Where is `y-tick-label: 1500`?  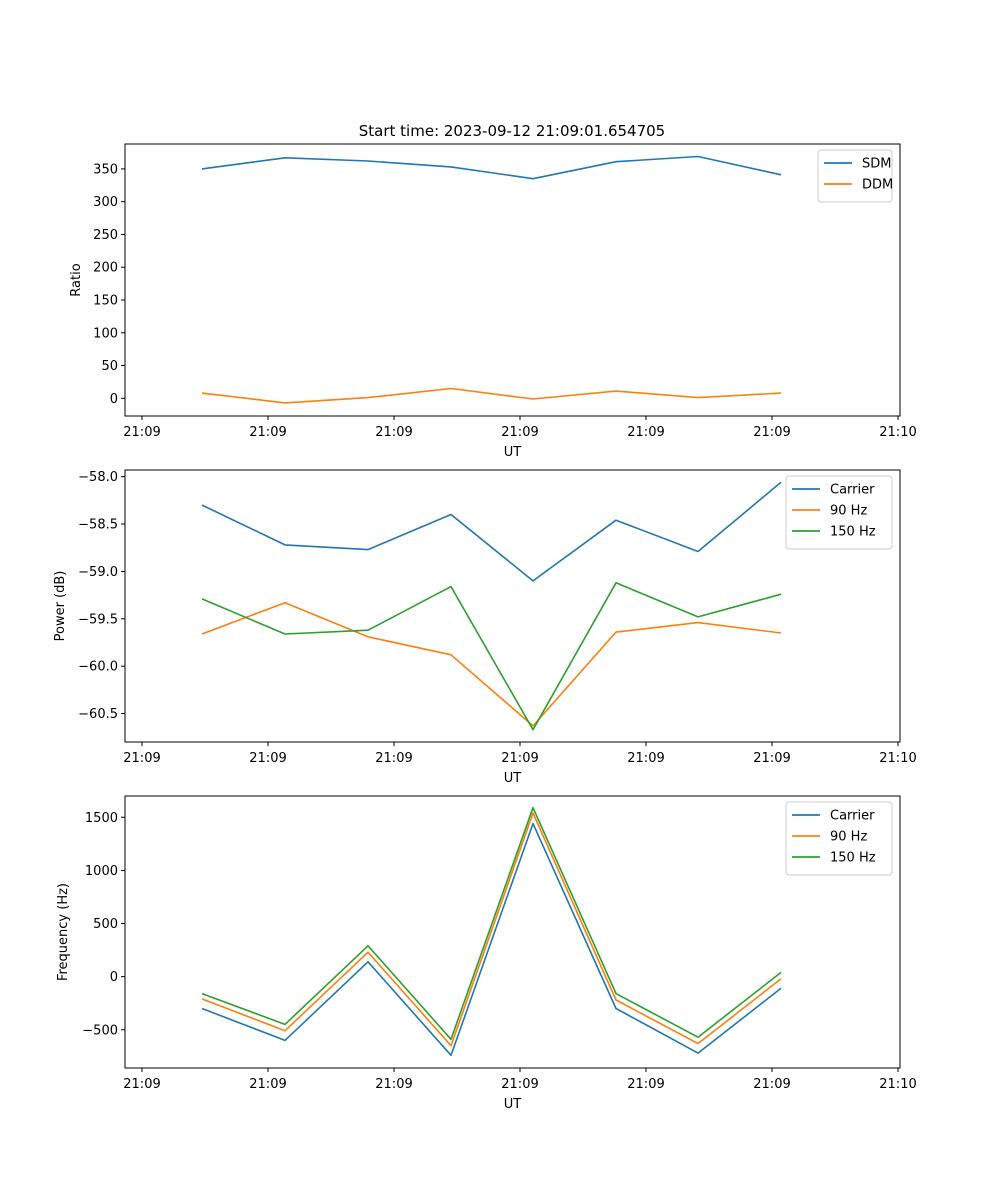 y-tick-label: 1500 is located at coordinates (101, 818).